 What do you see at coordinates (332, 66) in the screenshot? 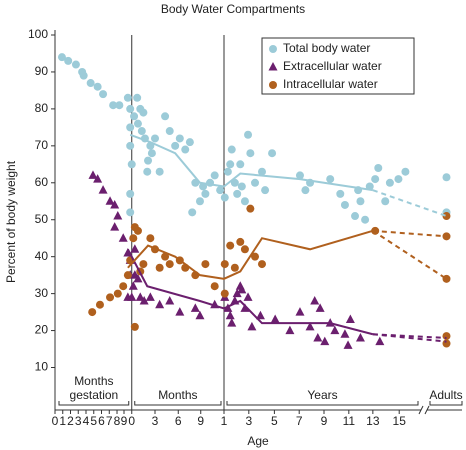
I see `legend-label: Extracellular water` at bounding box center [332, 66].